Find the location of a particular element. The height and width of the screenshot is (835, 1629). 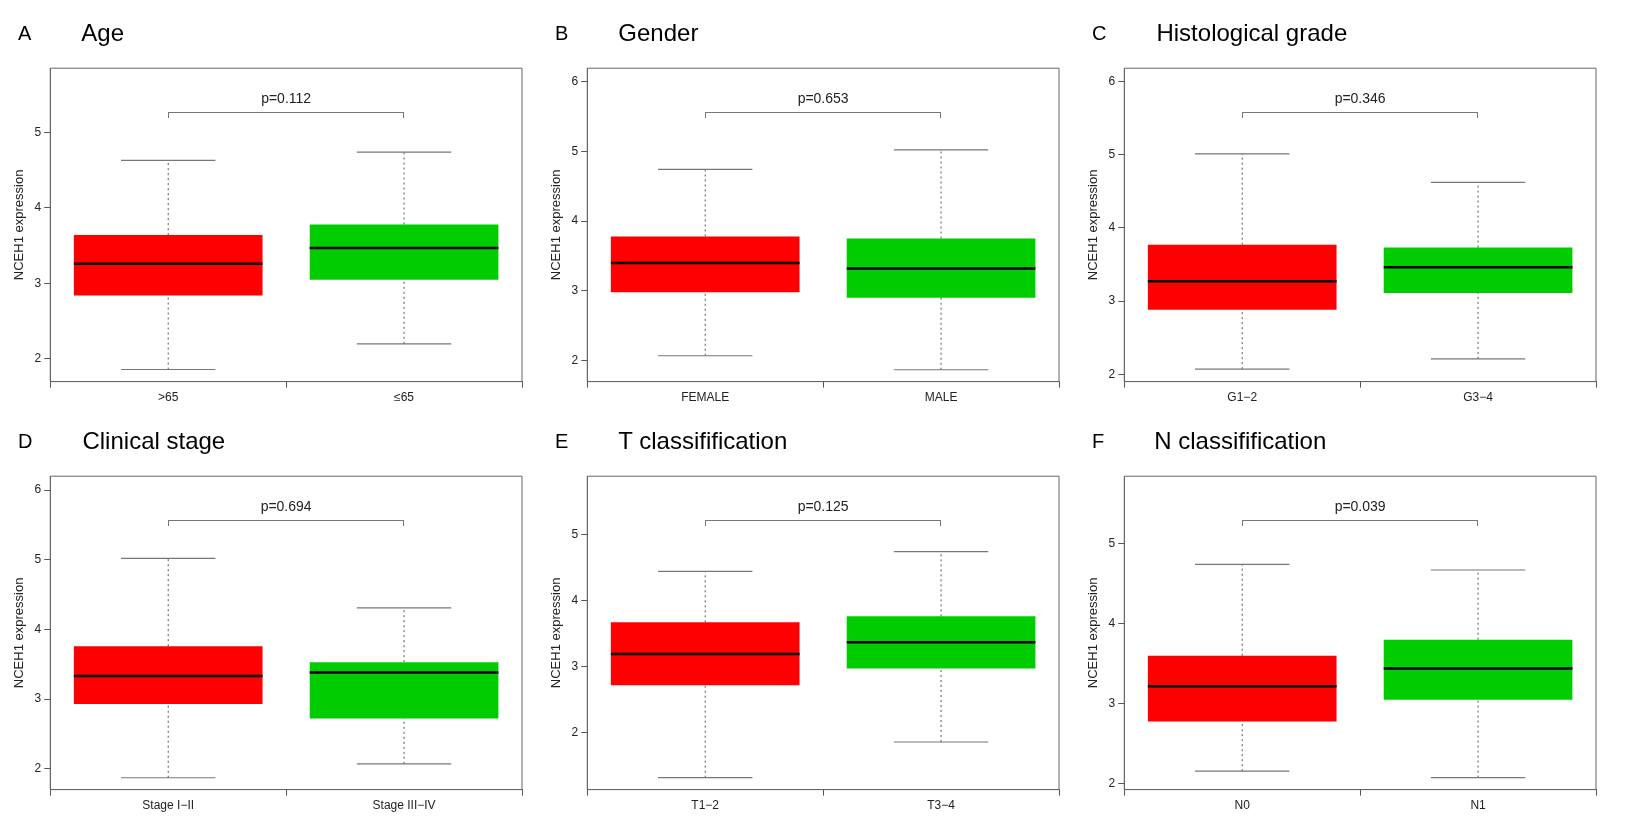

text: E is located at coordinates (562, 441).